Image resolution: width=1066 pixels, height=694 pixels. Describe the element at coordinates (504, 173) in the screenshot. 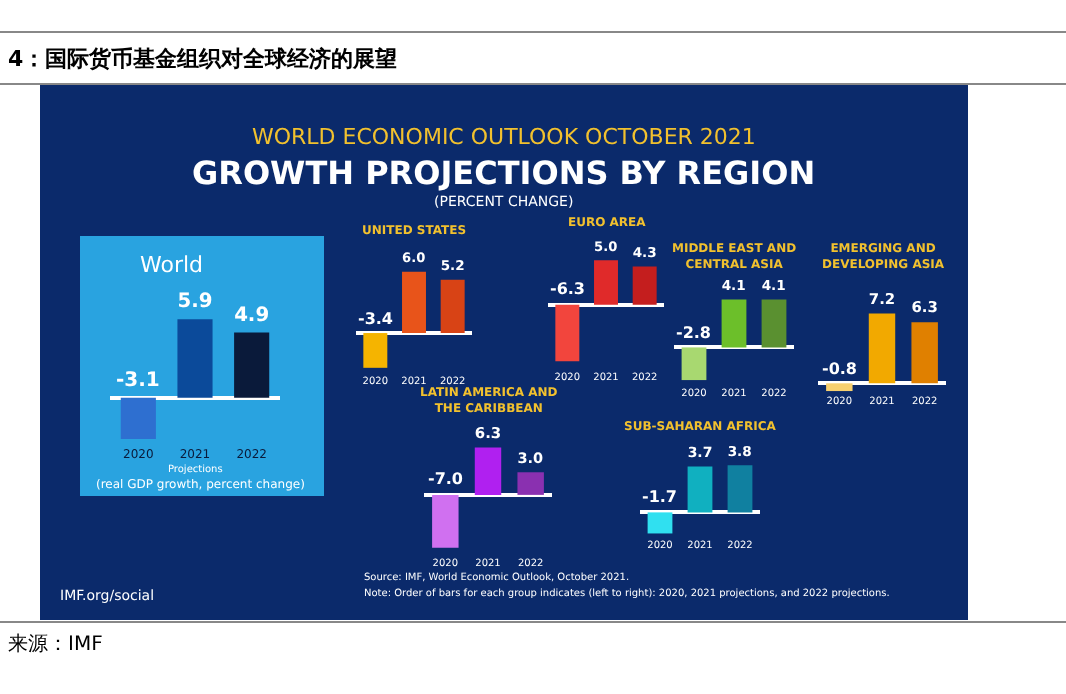

I see `text: GROWTH PROJECTIONS BY REGION` at that location.